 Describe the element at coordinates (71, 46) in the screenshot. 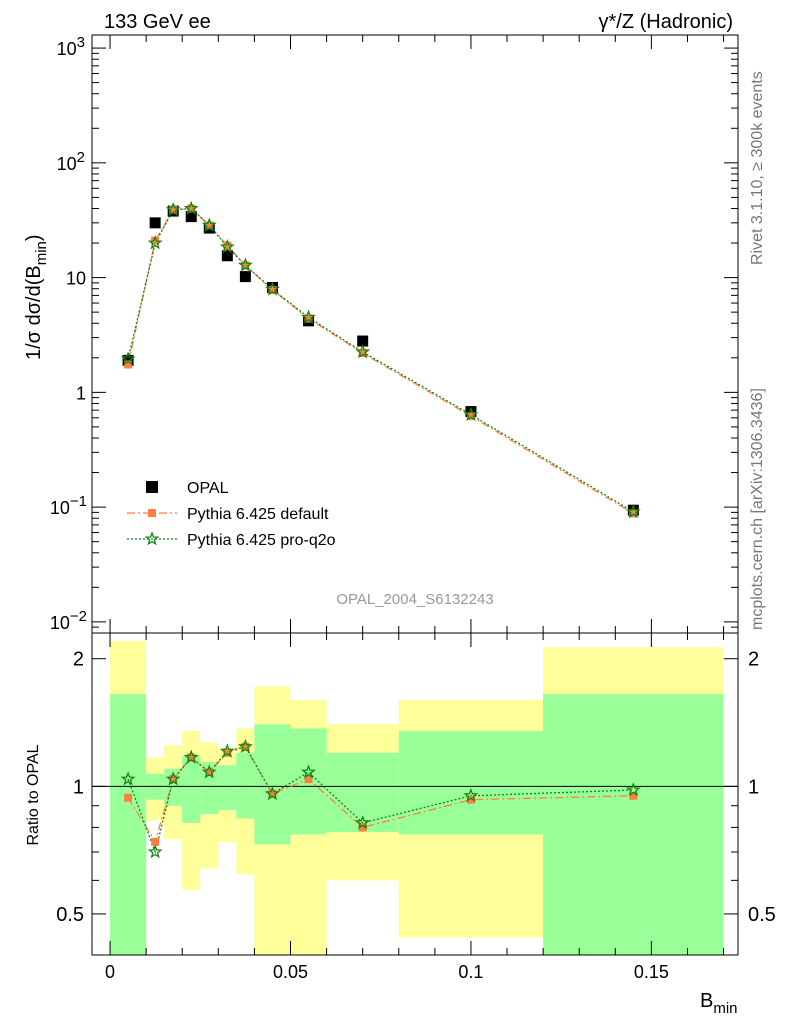

I see `y-tick-label: 10³` at that location.